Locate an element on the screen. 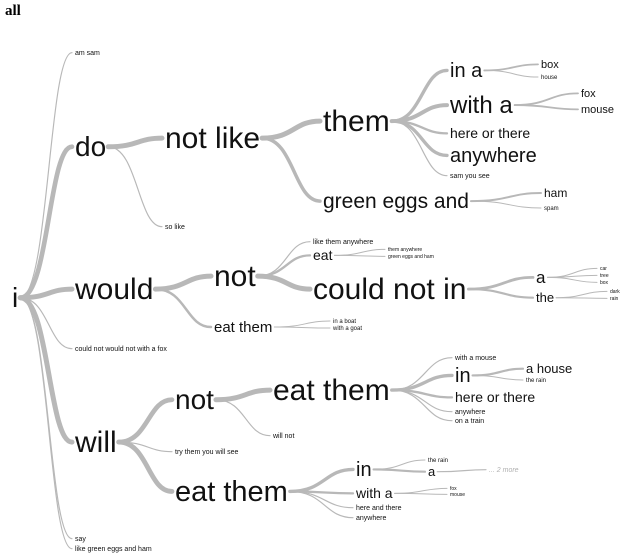  branch-n2-n17 is located at coordinates (135, 187).